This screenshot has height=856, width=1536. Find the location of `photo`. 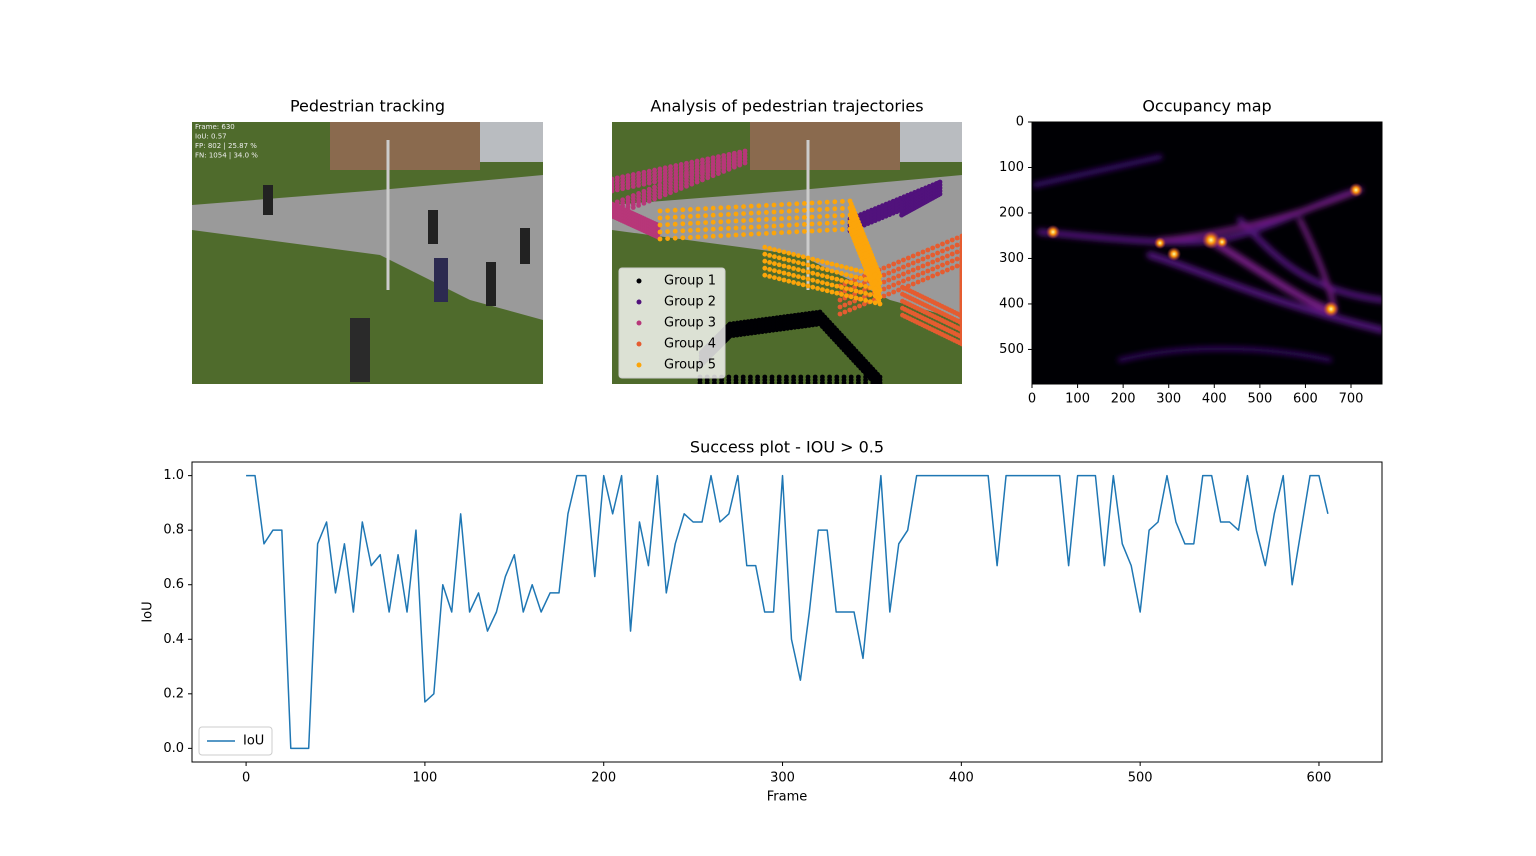

photo is located at coordinates (367, 253).